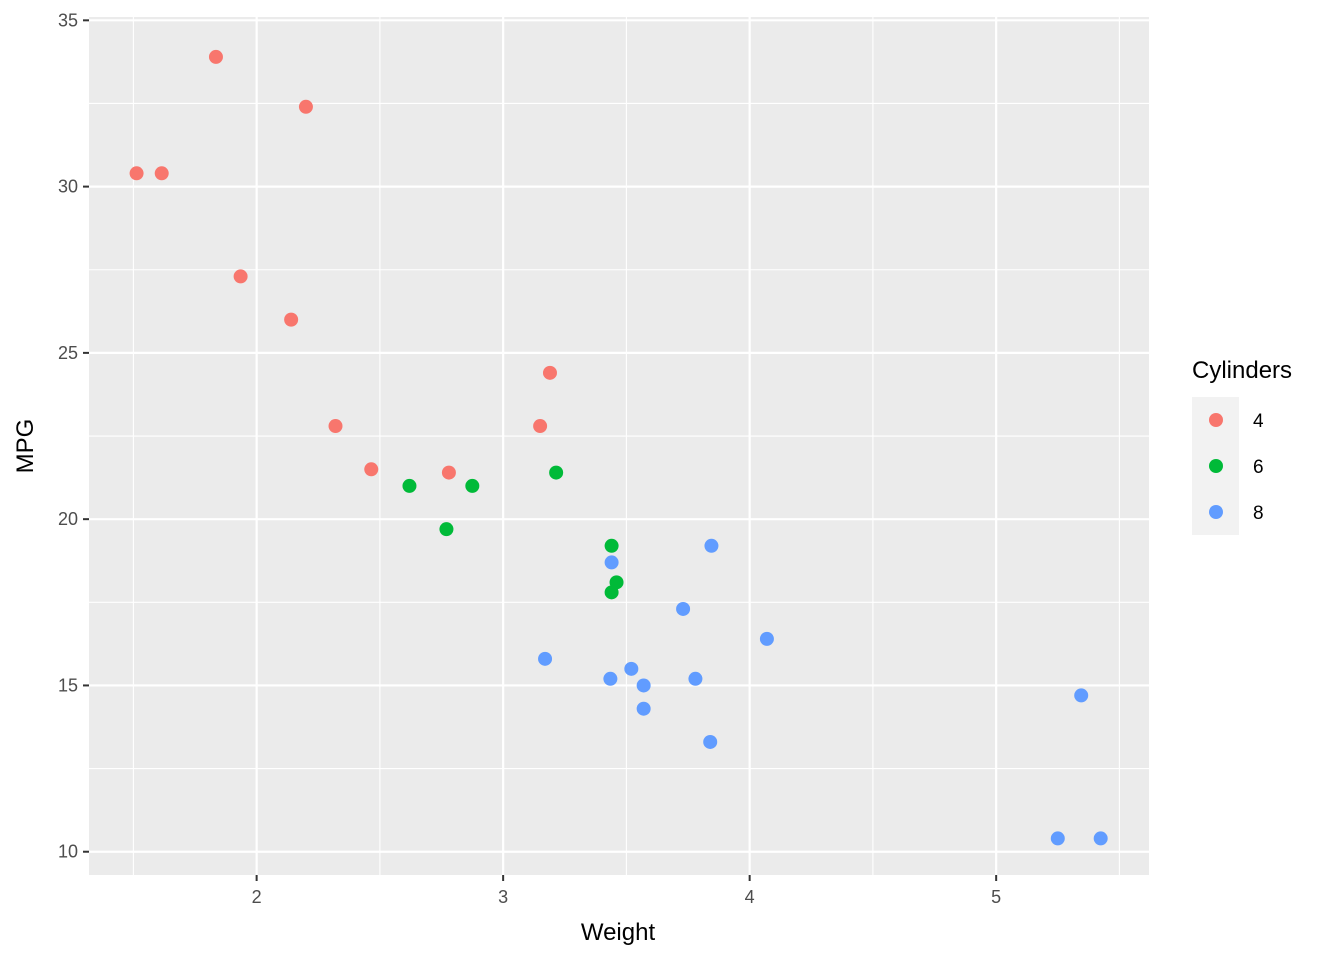 This screenshot has height=960, width=1344. What do you see at coordinates (25, 446) in the screenshot?
I see `y-axis-title: MPG` at bounding box center [25, 446].